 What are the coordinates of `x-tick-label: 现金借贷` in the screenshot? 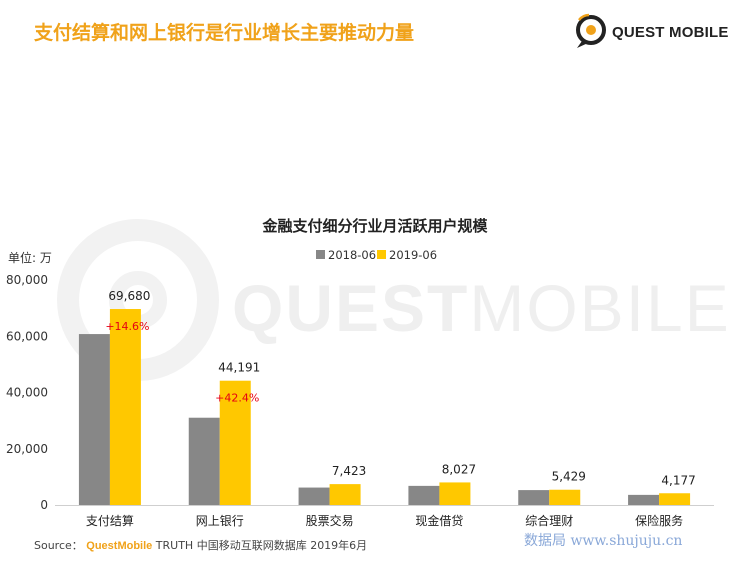 It's located at (439, 520).